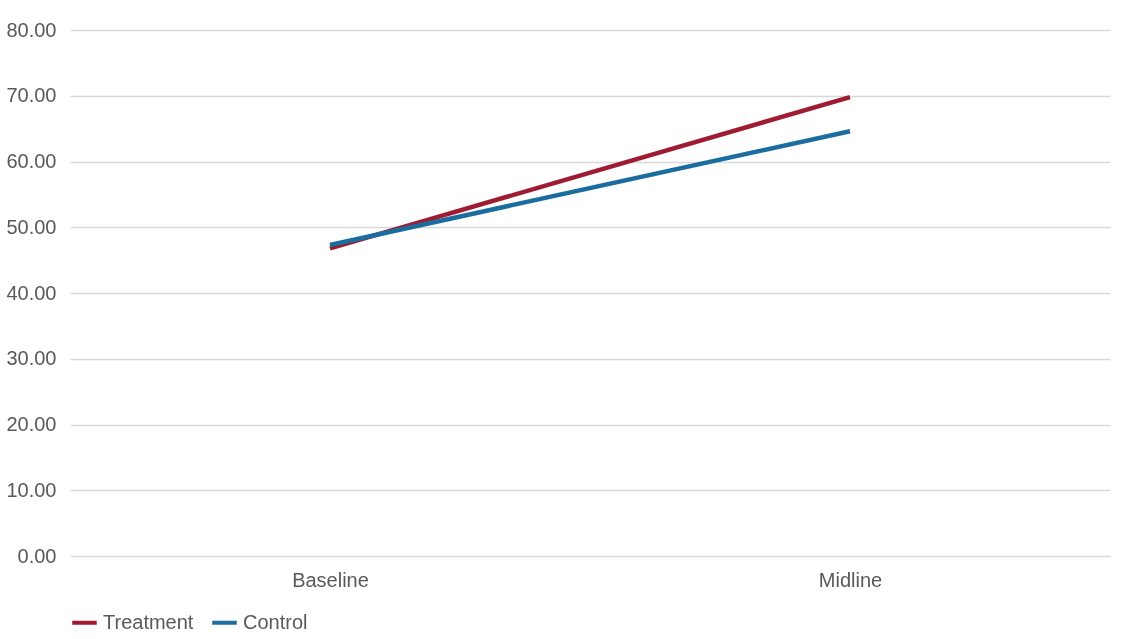  What do you see at coordinates (31, 489) in the screenshot?
I see `y-tick-label: 10.00` at bounding box center [31, 489].